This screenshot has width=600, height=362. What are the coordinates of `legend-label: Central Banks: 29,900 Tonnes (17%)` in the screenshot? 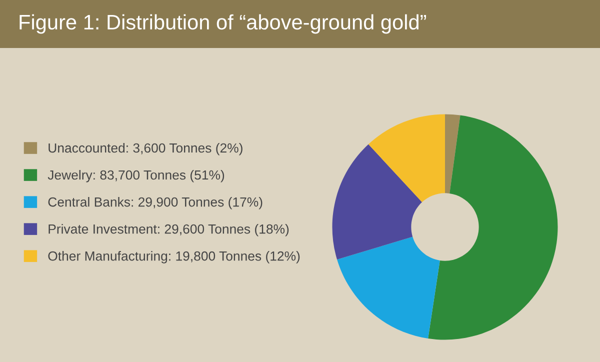 It's located at (155, 203).